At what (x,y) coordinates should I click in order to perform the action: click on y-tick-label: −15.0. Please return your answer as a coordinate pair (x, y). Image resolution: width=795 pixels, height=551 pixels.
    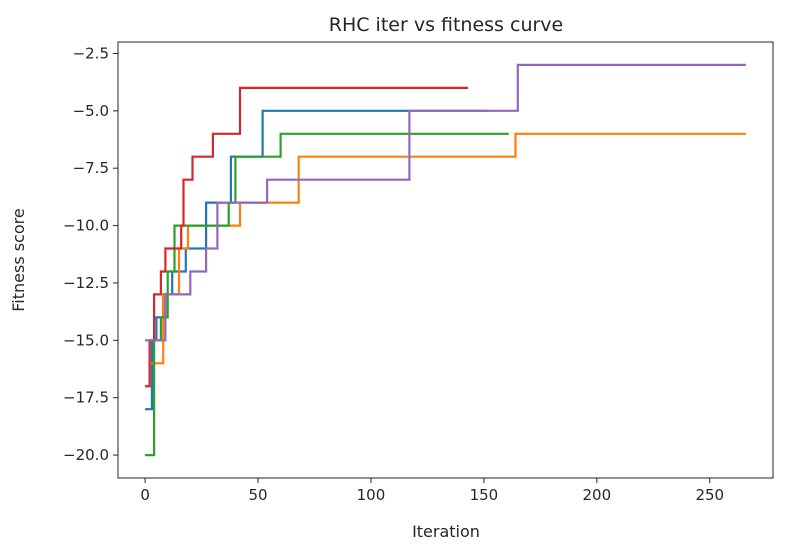
    Looking at the image, I should click on (86, 340).